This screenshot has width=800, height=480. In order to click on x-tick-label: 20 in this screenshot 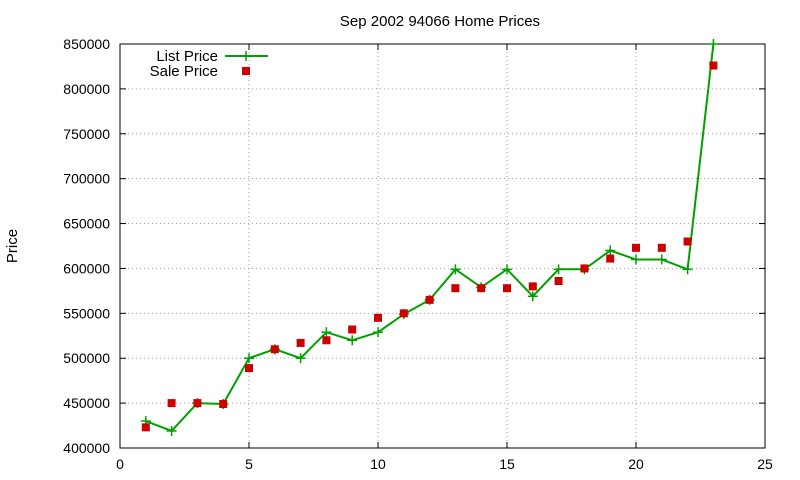, I will do `click(636, 464)`.